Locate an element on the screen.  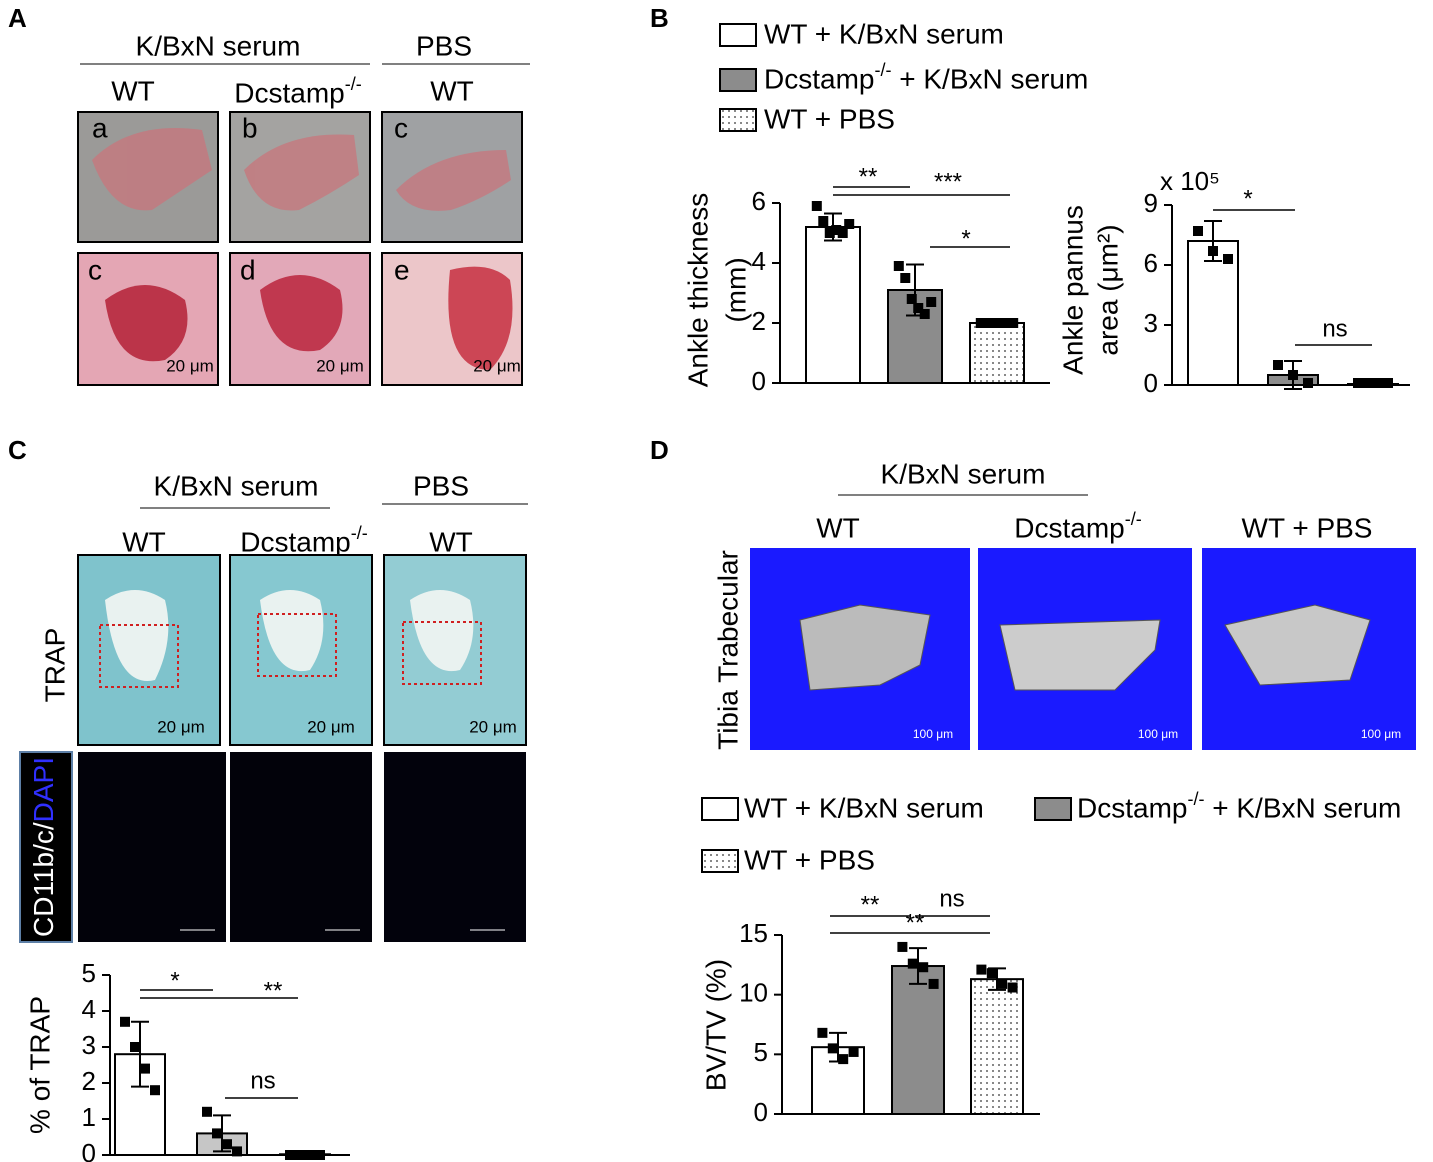
y-tick-label: 0 is located at coordinates (761, 1112).